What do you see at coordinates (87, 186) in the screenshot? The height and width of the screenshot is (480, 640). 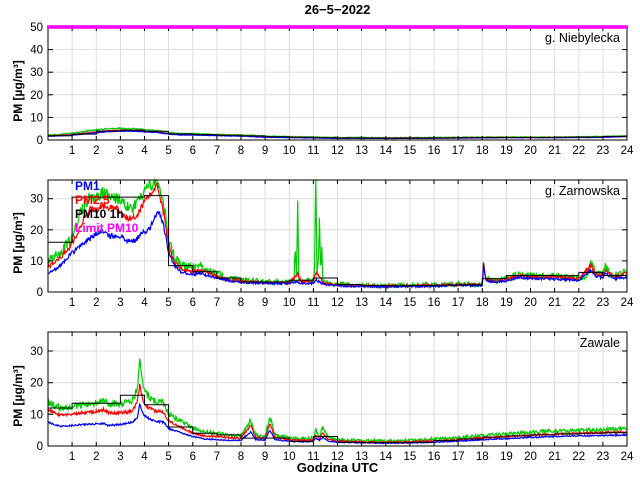 I see `legend-item-pm1: PM1` at bounding box center [87, 186].